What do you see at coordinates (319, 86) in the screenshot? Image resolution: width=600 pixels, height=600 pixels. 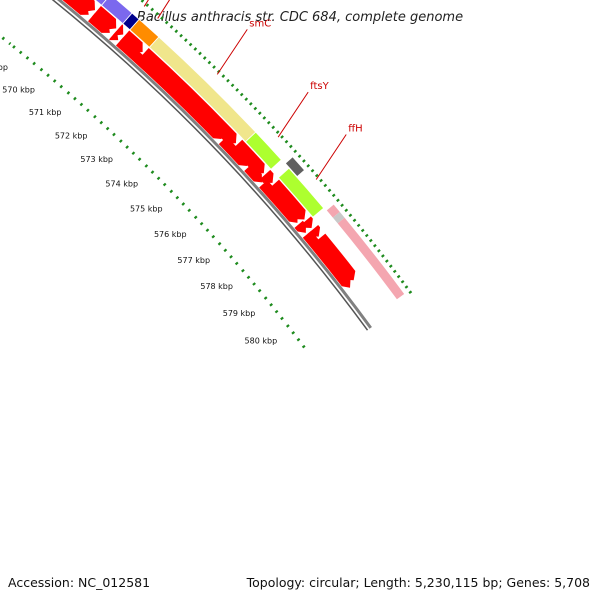 I see `gene-label: ftsY` at bounding box center [319, 86].